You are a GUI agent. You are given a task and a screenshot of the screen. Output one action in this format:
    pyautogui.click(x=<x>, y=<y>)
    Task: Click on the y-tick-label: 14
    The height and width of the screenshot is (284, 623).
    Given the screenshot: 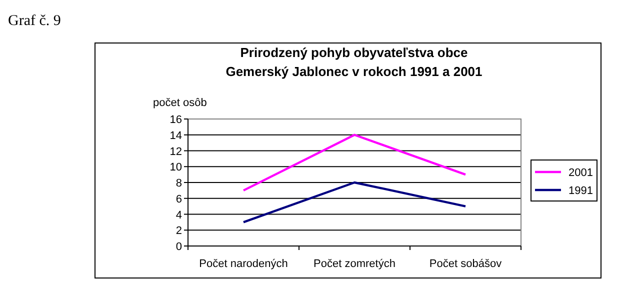 What is the action you would take?
    pyautogui.click(x=176, y=136)
    